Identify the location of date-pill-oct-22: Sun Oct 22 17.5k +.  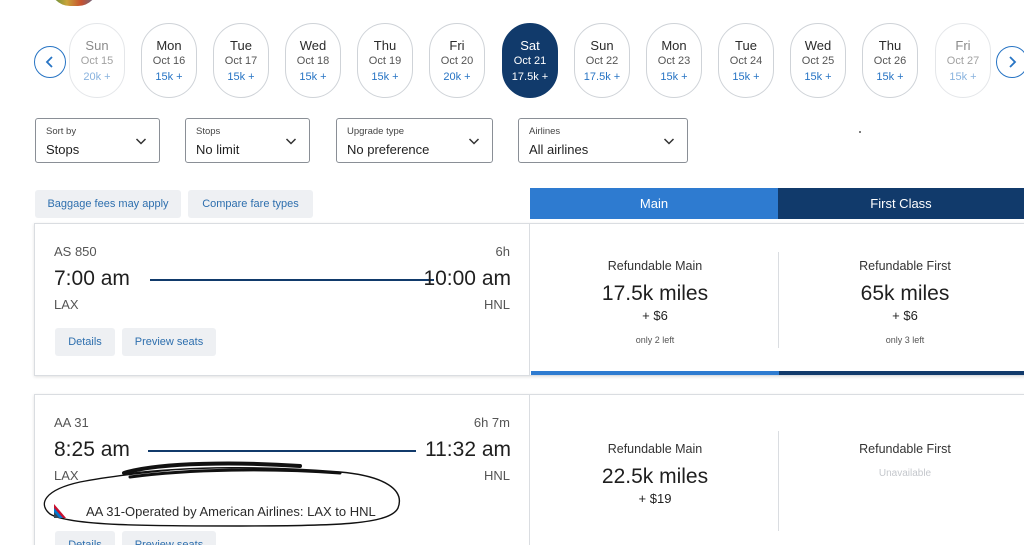
(602, 60).